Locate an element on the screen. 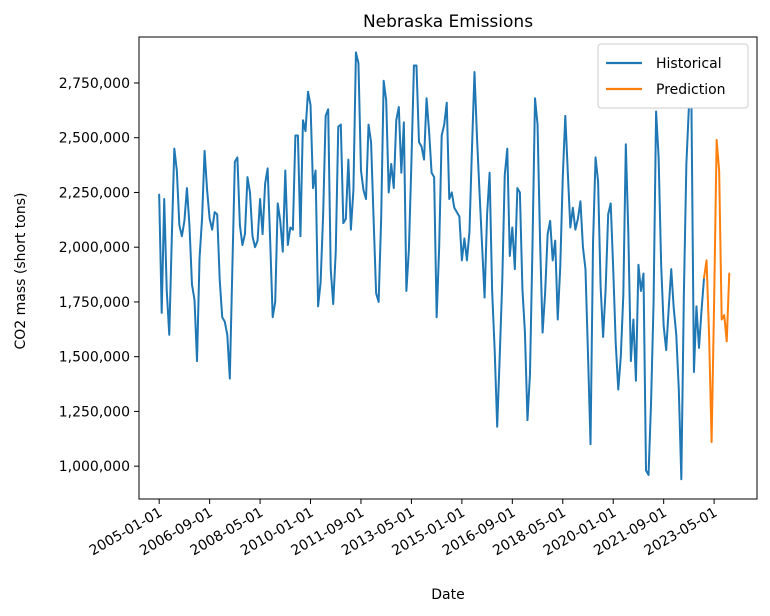  y-axis-label: CO2 mass (short tons) is located at coordinates (21, 271).